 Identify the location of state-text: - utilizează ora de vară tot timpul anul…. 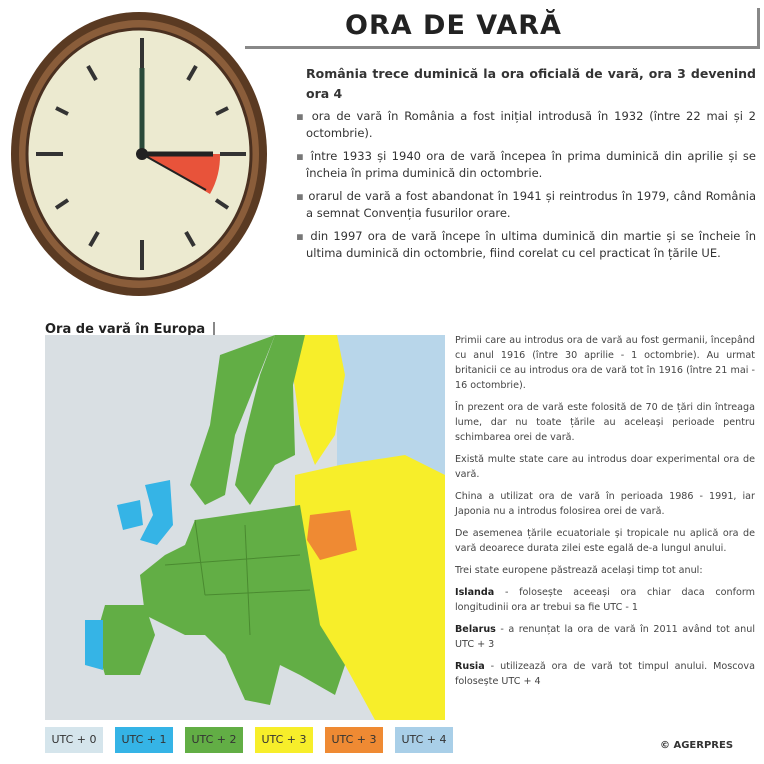
(605, 674).